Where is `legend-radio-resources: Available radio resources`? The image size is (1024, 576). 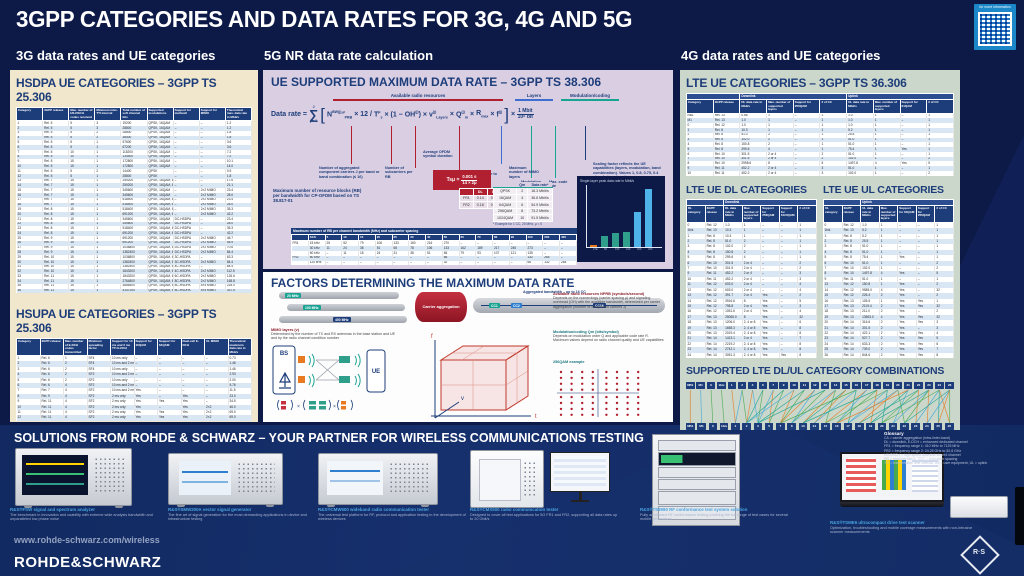 legend-radio-resources: Available radio resources is located at coordinates (418, 97).